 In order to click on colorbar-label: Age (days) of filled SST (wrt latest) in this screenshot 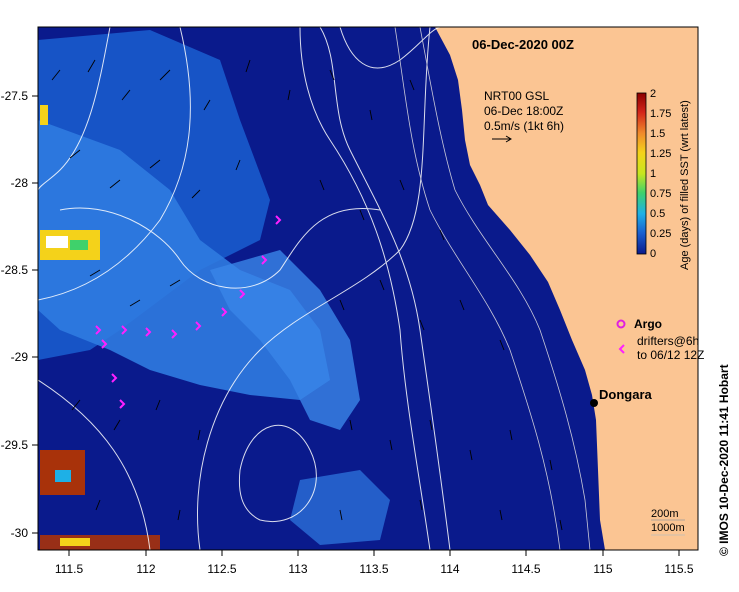, I will do `click(685, 185)`.